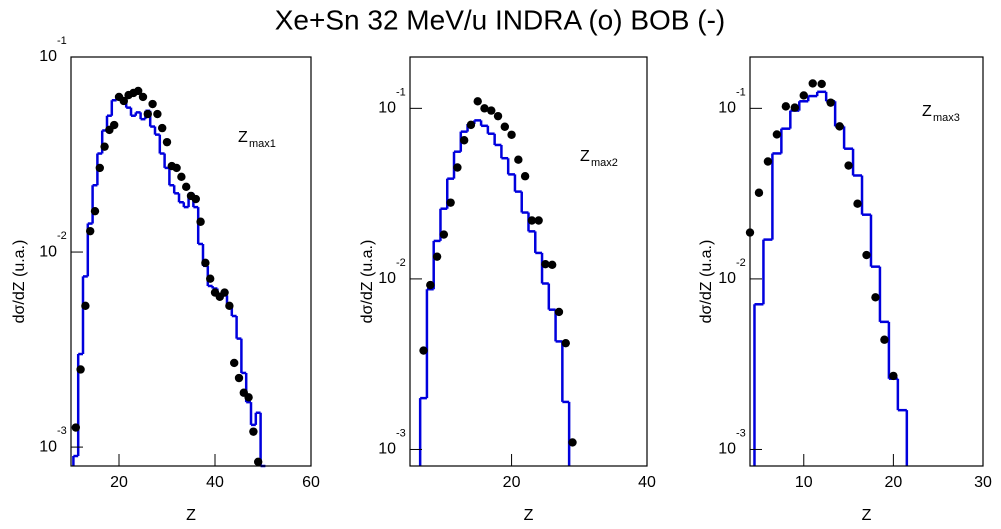 The image size is (1001, 529). I want to click on y-tick-exponent: -3, so click(62, 431).